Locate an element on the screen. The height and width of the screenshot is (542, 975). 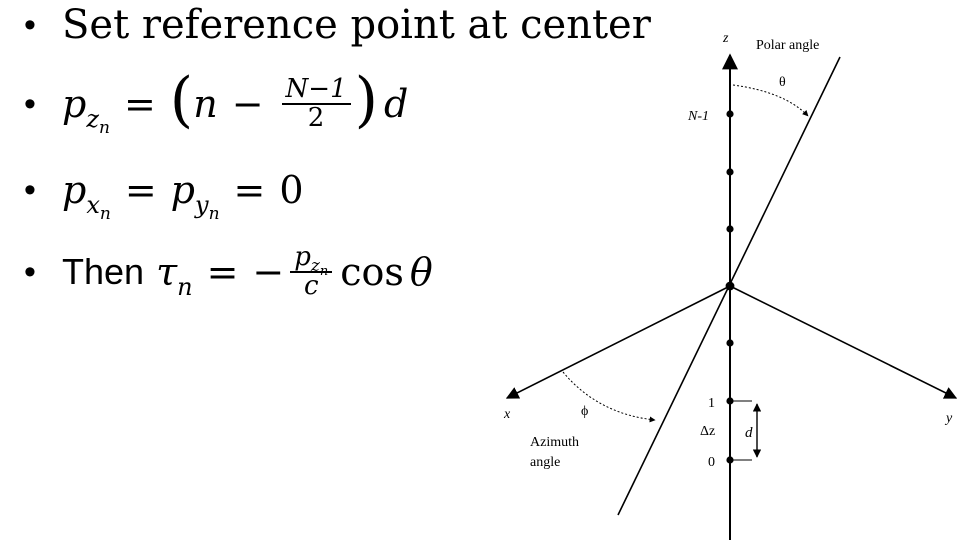
azimuth-angle-arc is located at coordinates (609, 397).